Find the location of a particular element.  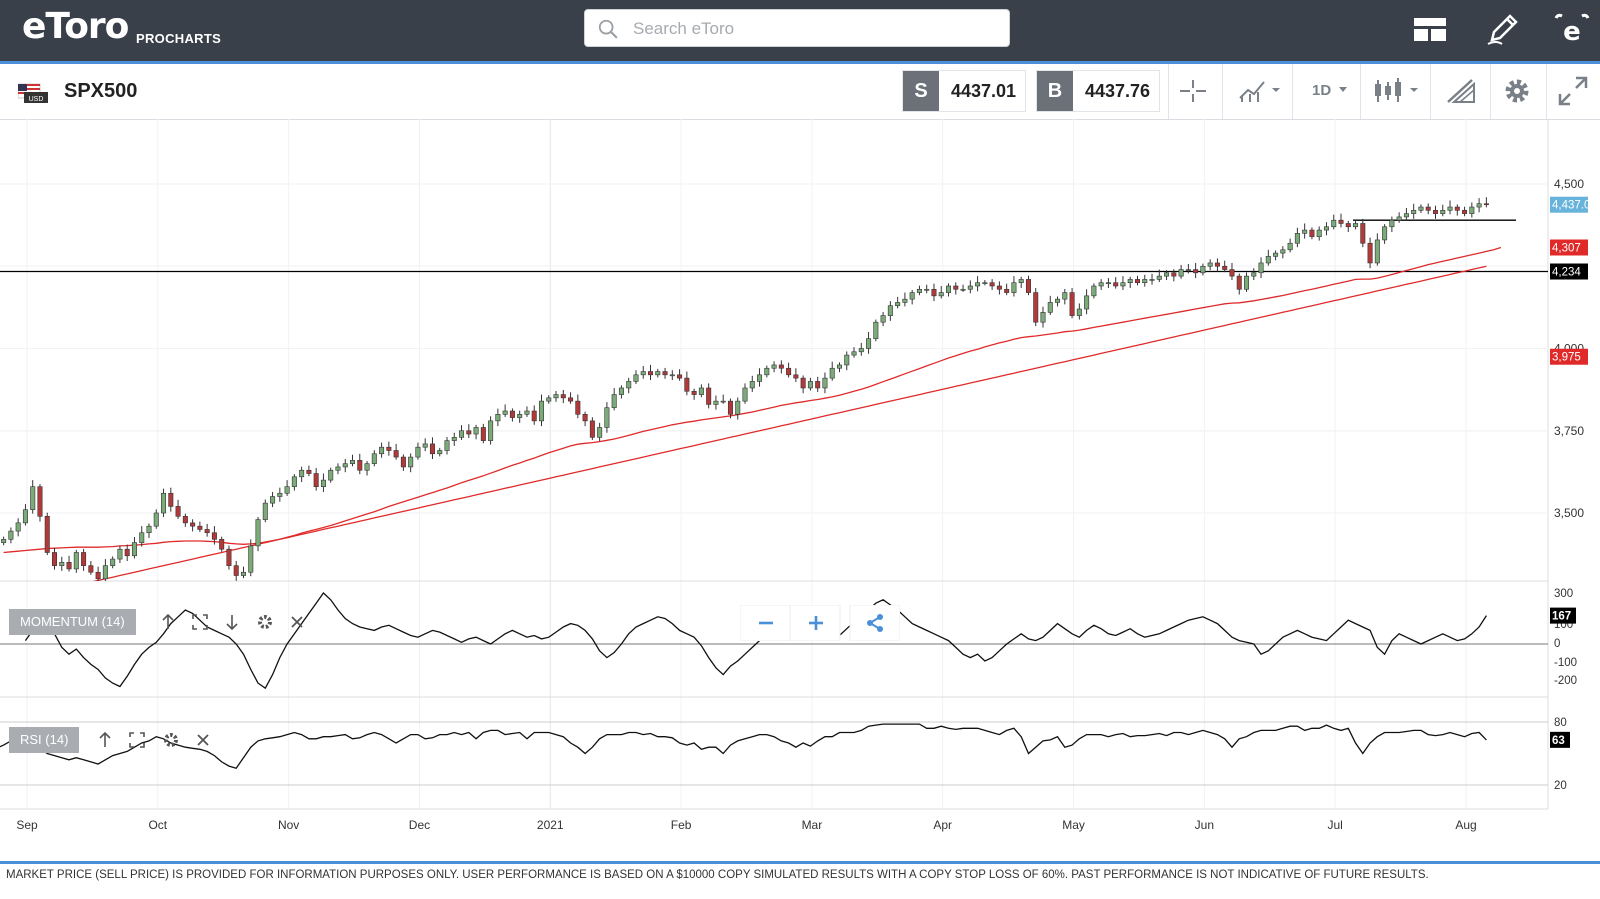

rsi-value-badge: 63 is located at coordinates (1558, 741).